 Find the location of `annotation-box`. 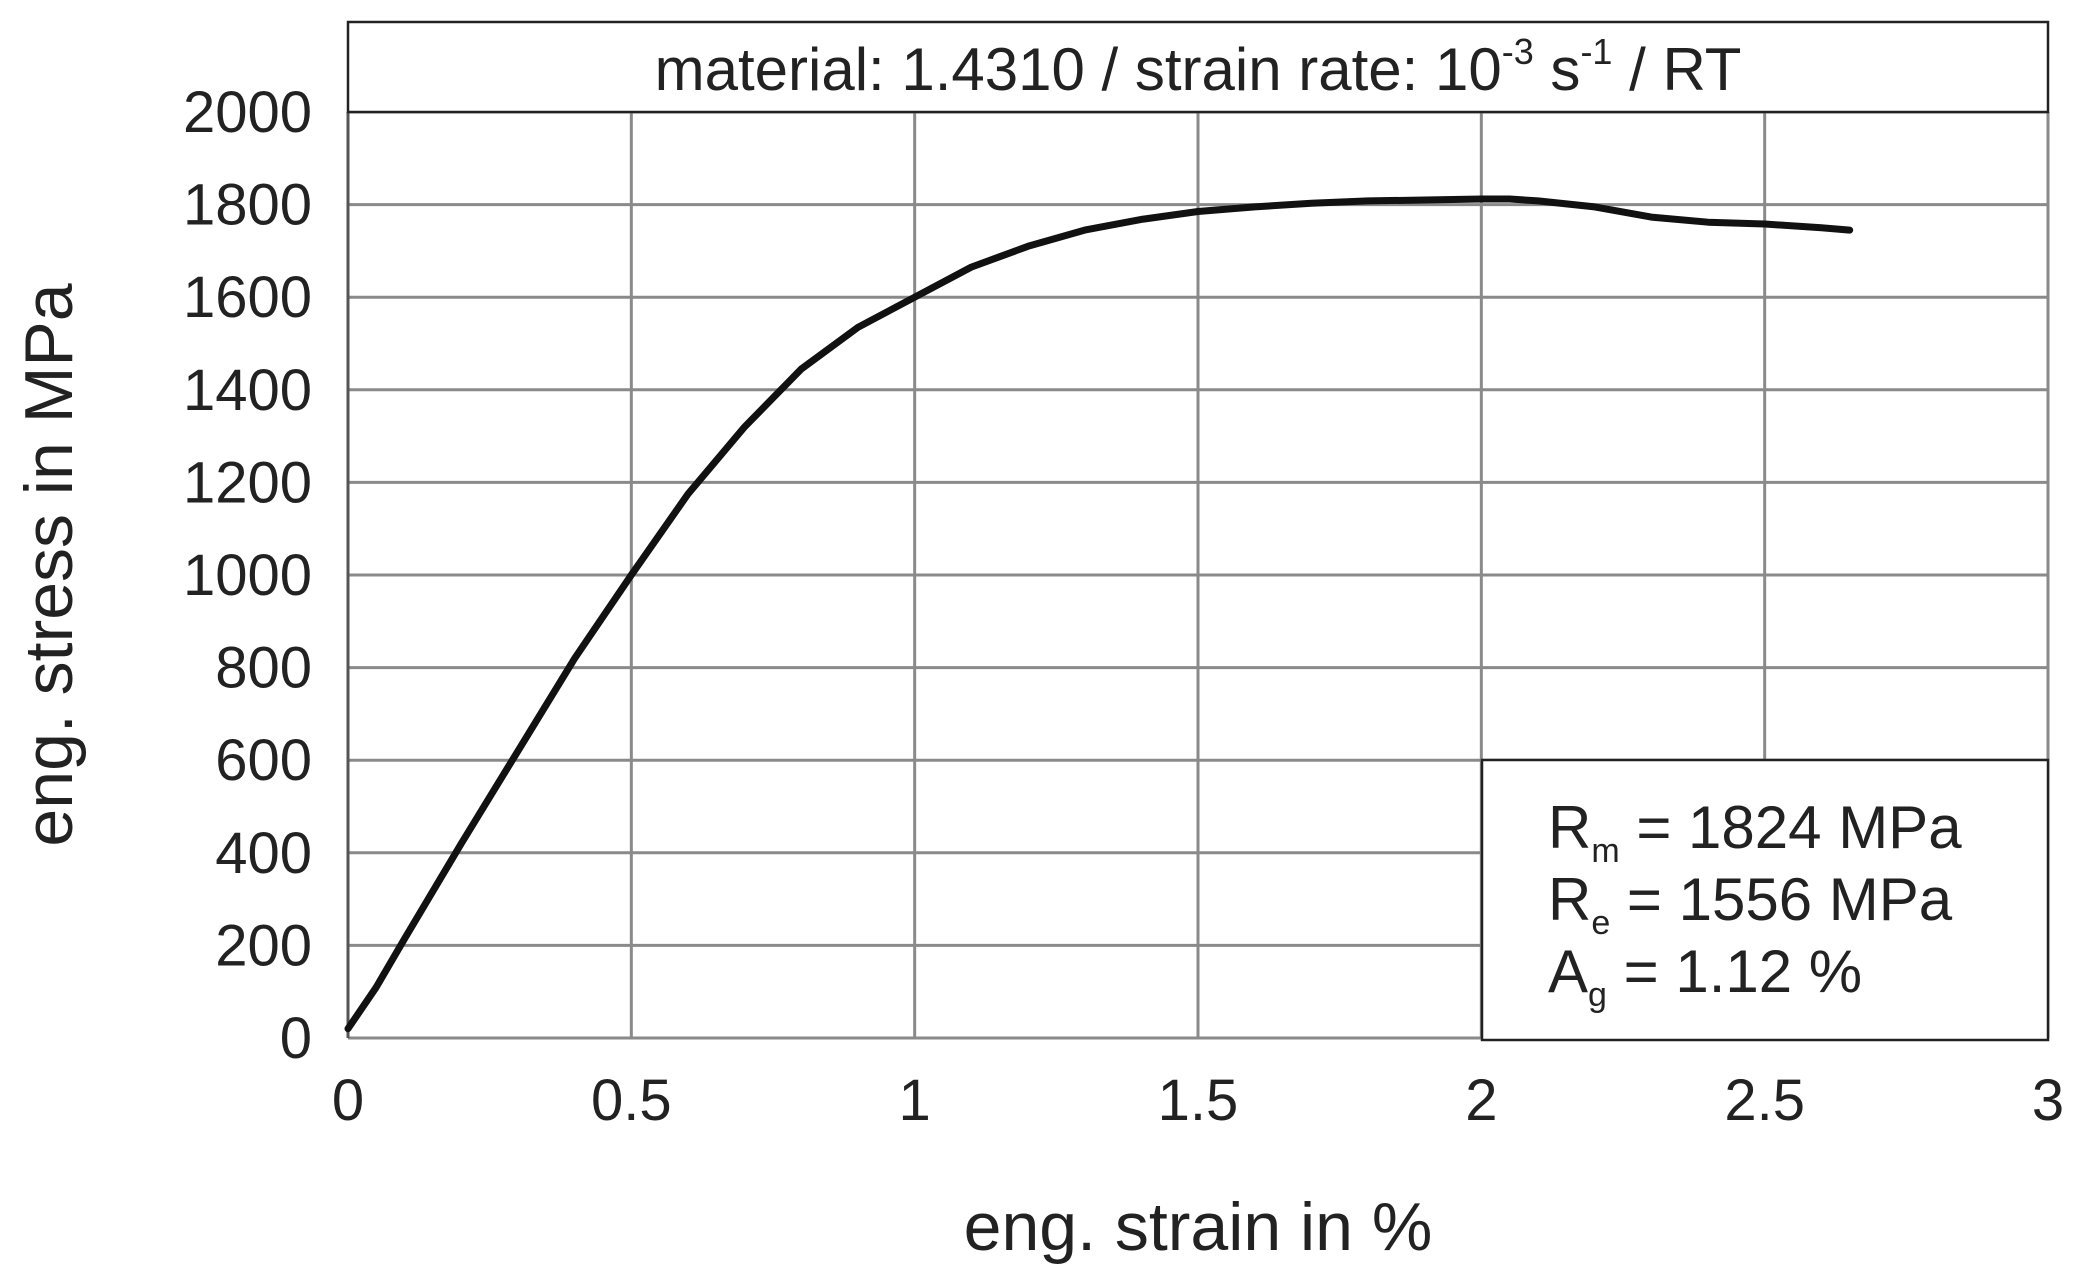

annotation-box is located at coordinates (1765, 900).